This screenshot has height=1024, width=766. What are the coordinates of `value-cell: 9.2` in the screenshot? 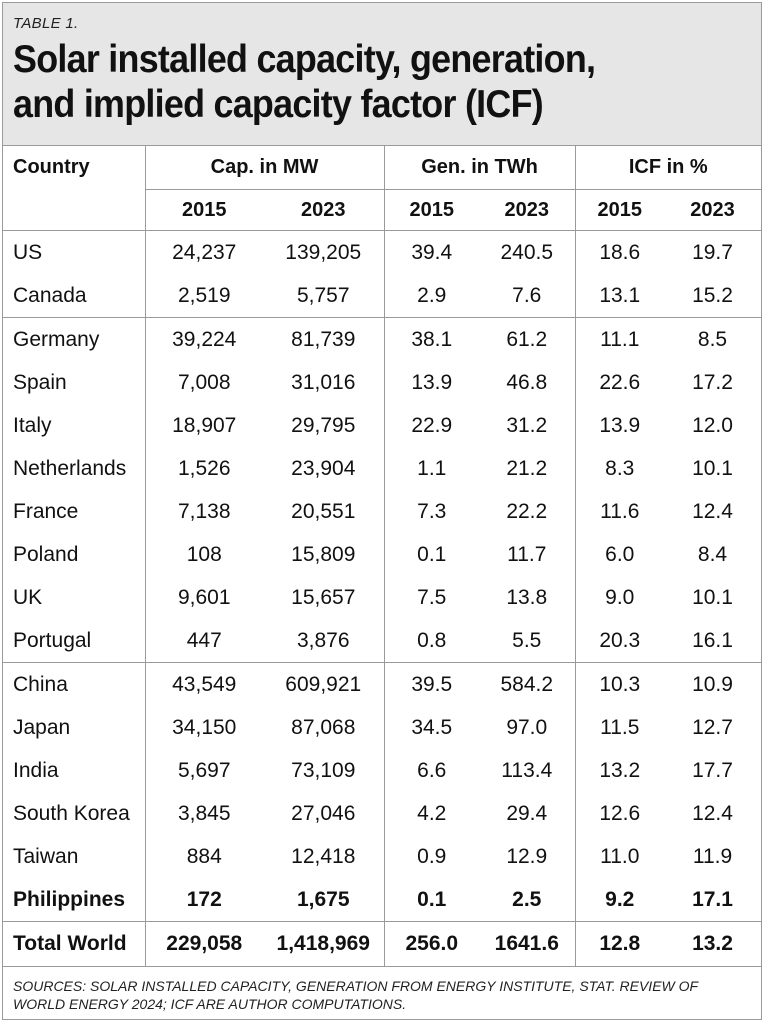 It's located at (619, 900).